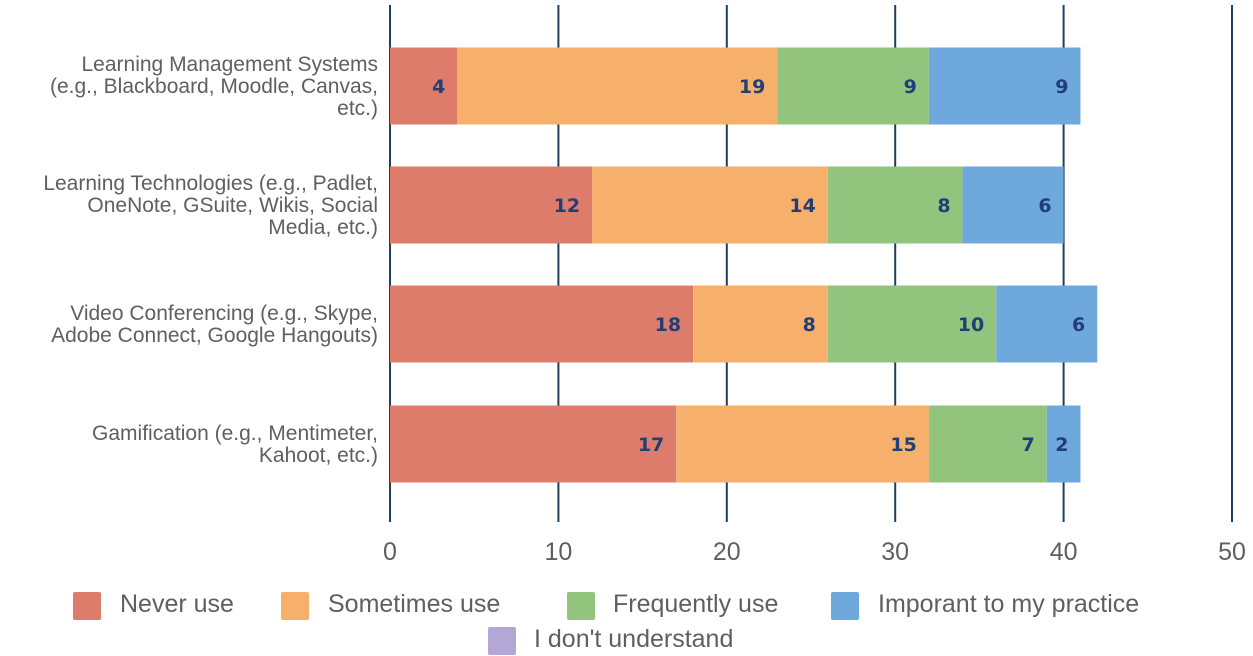 The height and width of the screenshot is (656, 1253). I want to click on data-label: 10, so click(971, 325).